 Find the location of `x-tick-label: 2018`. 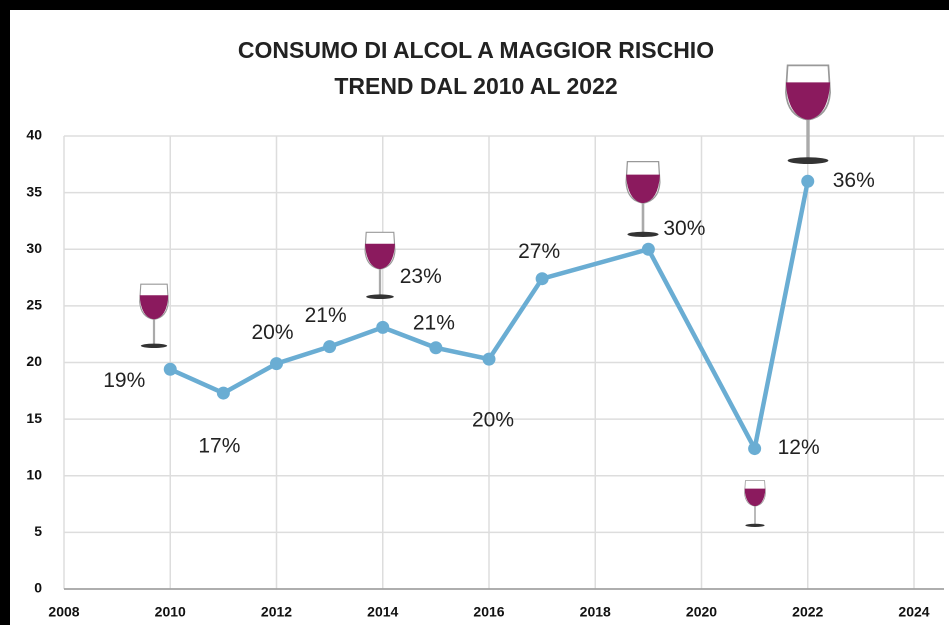

x-tick-label: 2018 is located at coordinates (595, 612).